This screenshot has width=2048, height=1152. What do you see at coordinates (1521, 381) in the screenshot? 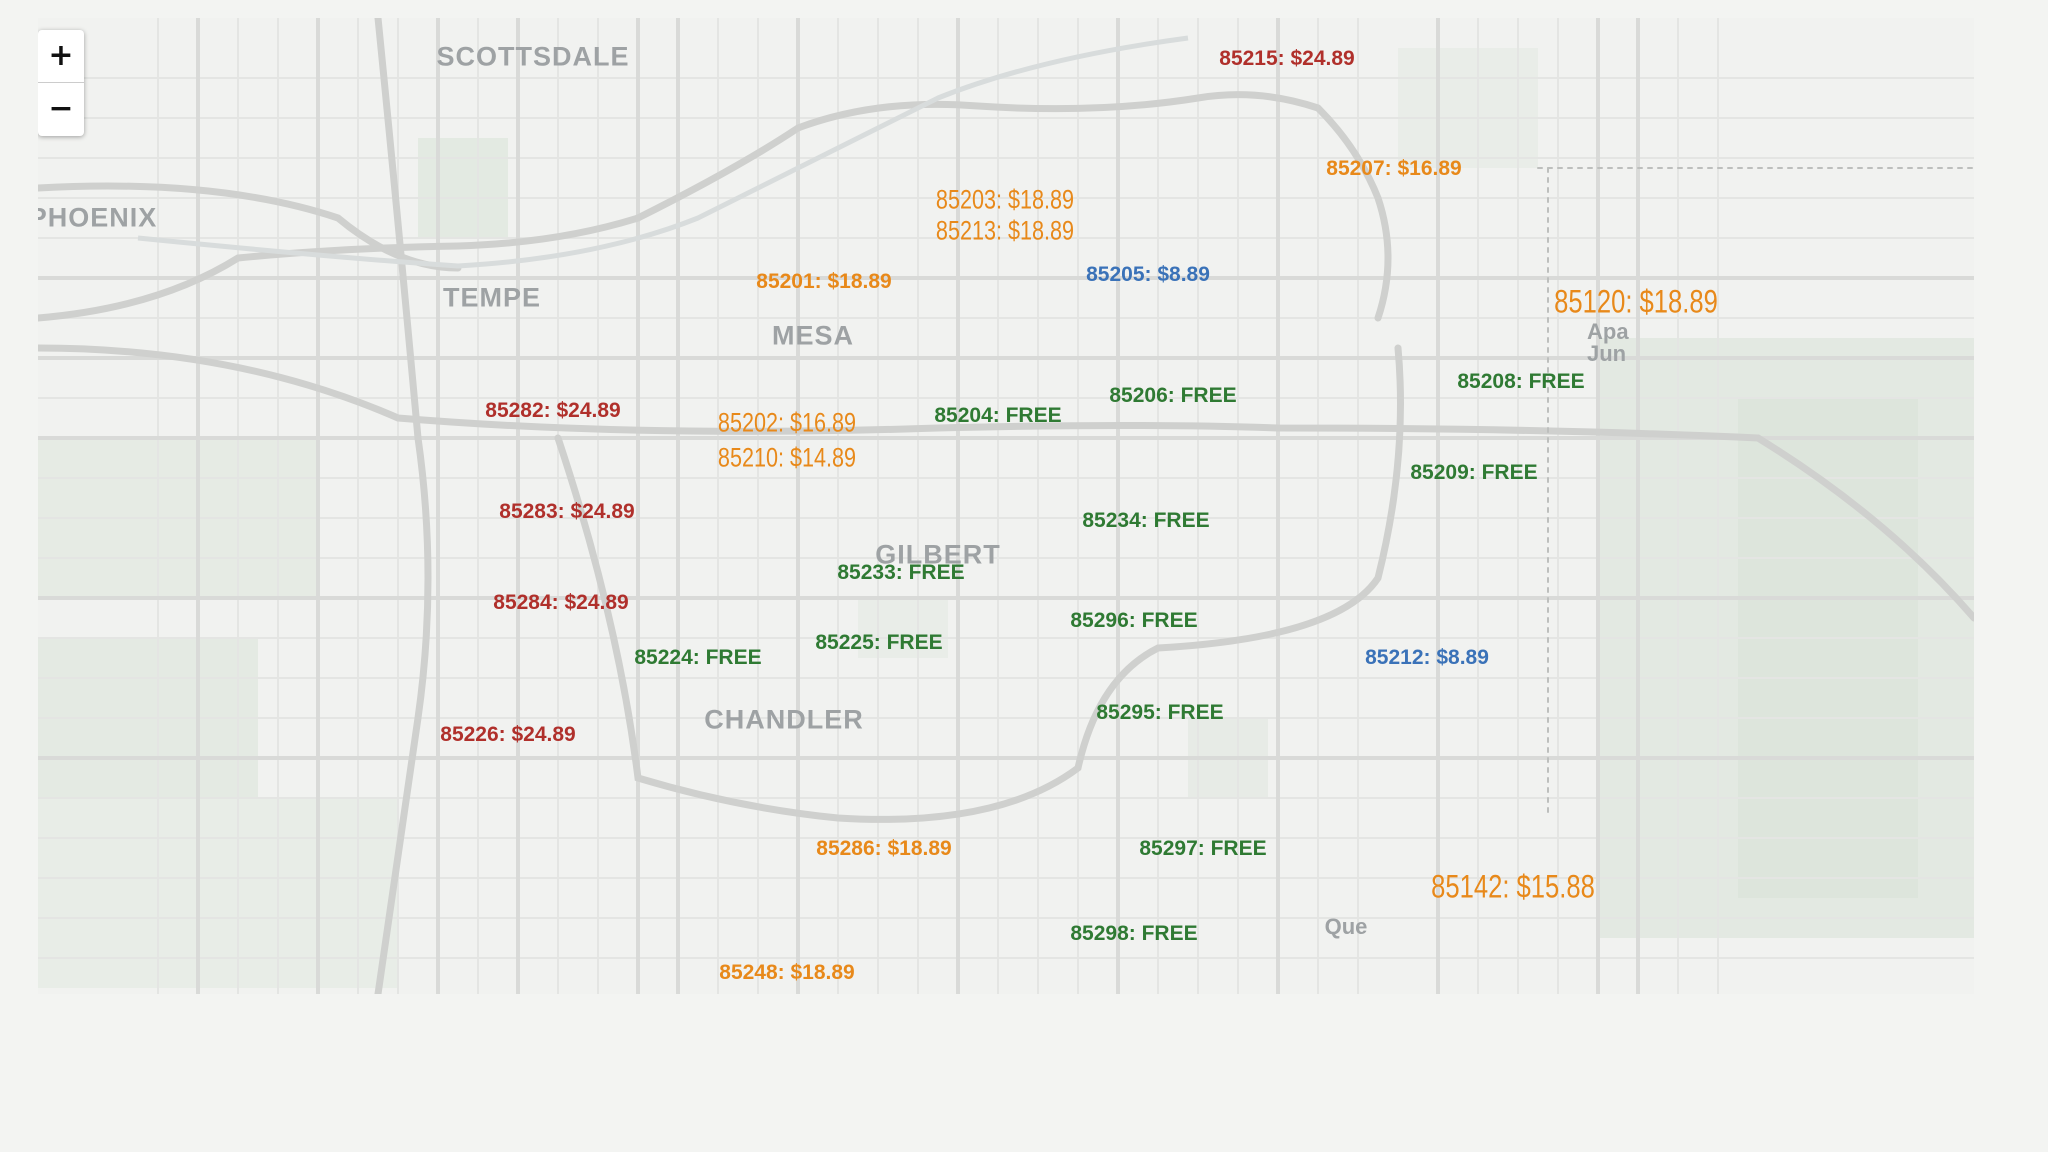
I see `zip-label-85208: 85208: FREE` at bounding box center [1521, 381].